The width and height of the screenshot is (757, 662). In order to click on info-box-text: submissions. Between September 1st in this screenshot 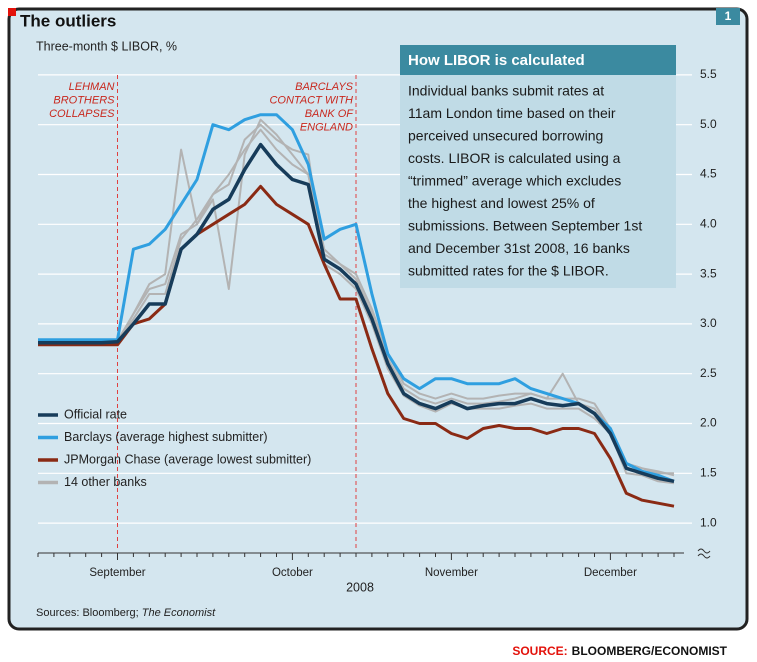, I will do `click(525, 226)`.